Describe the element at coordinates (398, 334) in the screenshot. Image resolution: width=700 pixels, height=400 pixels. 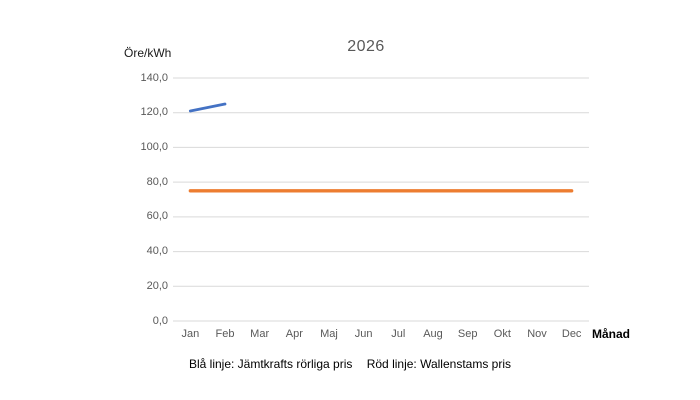
I see `x-tick-label: Jul` at that location.